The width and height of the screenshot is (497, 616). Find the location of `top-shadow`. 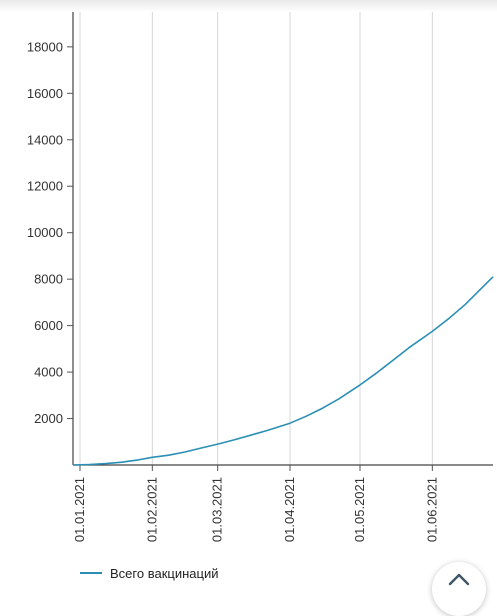

top-shadow is located at coordinates (248, 6).